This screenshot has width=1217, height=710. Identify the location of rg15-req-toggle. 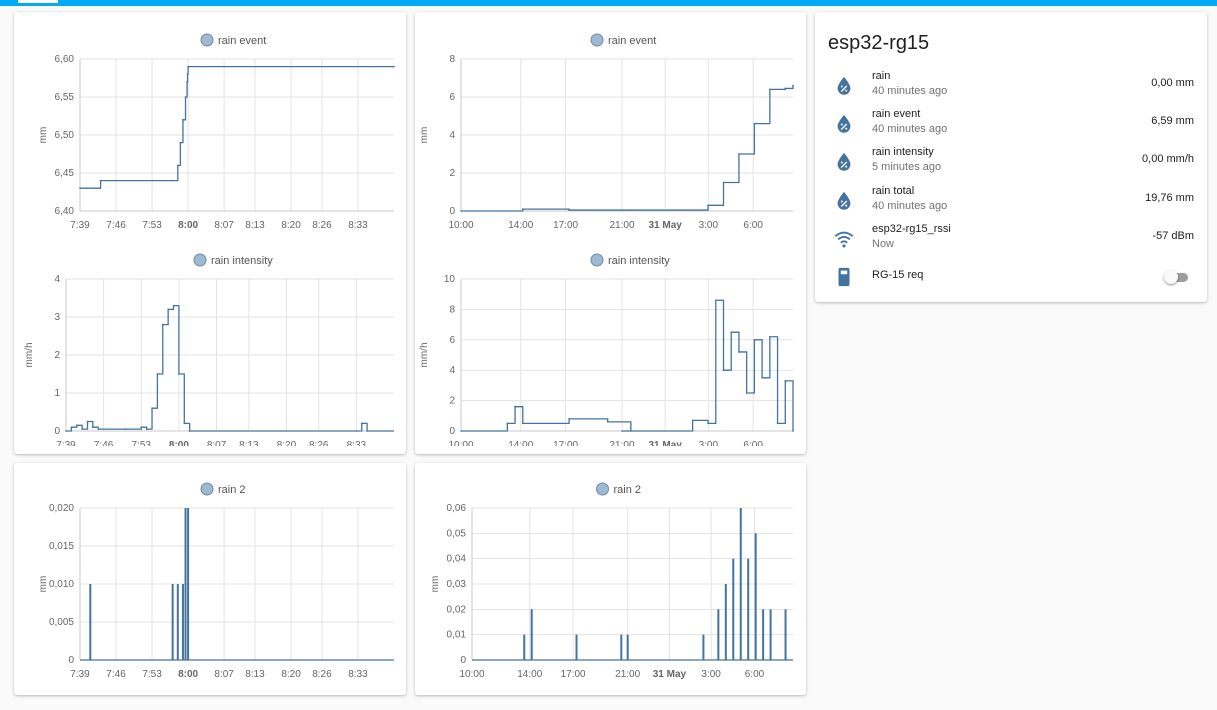
(1177, 277).